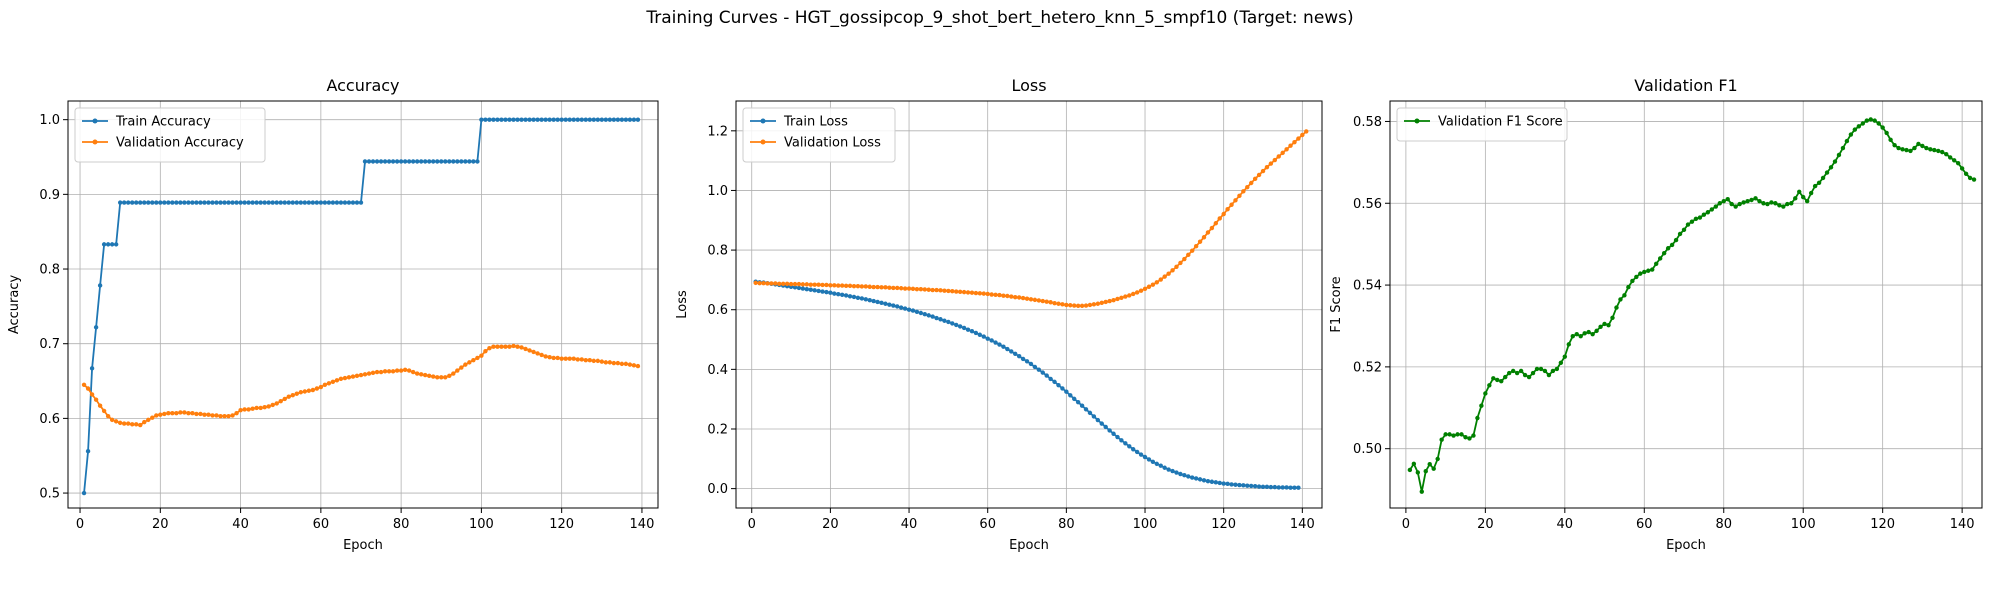  I want to click on x-tick-label: 60, so click(321, 524).